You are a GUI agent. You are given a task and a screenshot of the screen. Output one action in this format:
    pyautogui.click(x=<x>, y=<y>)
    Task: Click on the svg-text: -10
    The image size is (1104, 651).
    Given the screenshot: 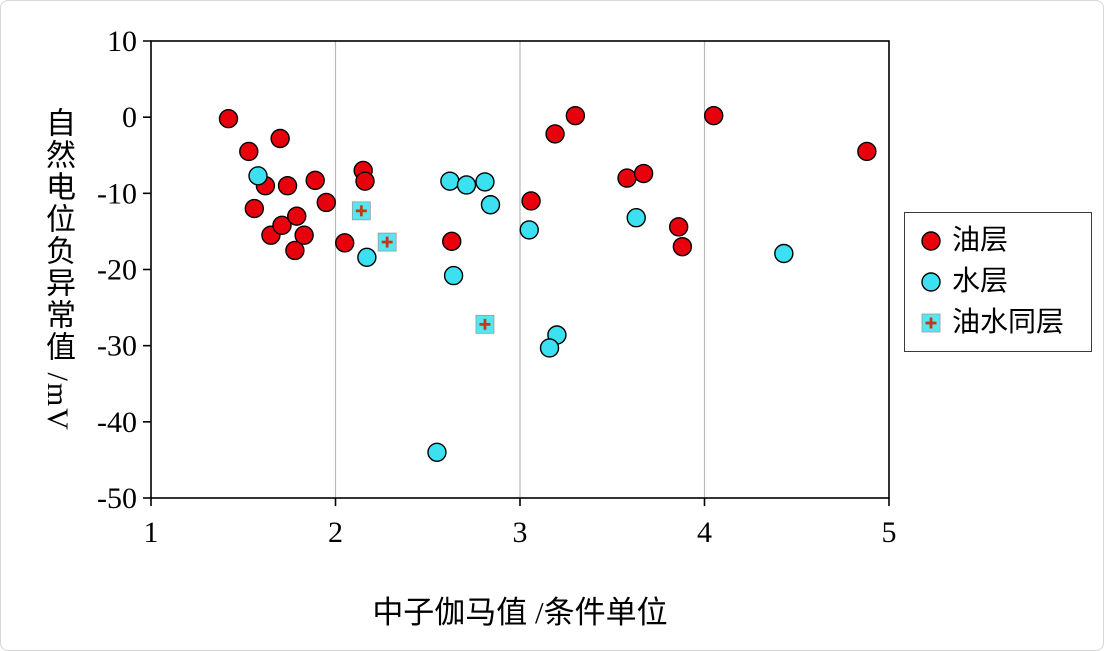 What is the action you would take?
    pyautogui.click(x=117, y=193)
    